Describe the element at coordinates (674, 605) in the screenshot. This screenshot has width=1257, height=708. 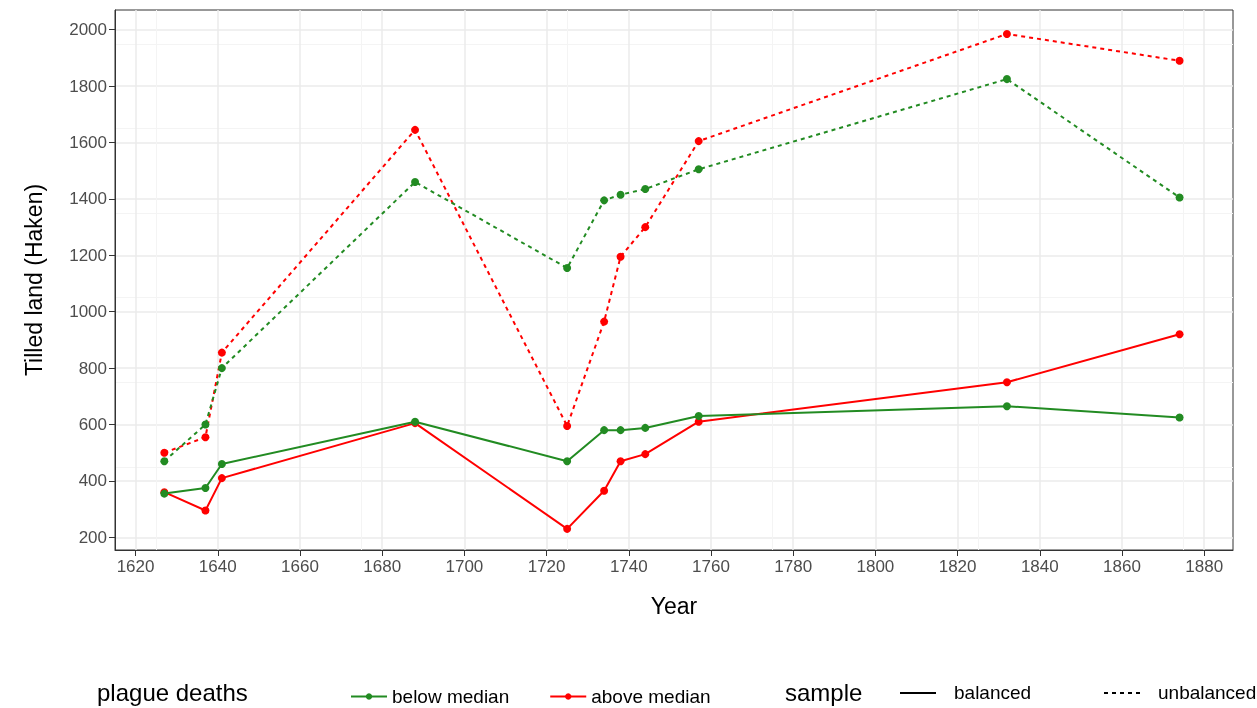
I see `x-axis-title: Year` at that location.